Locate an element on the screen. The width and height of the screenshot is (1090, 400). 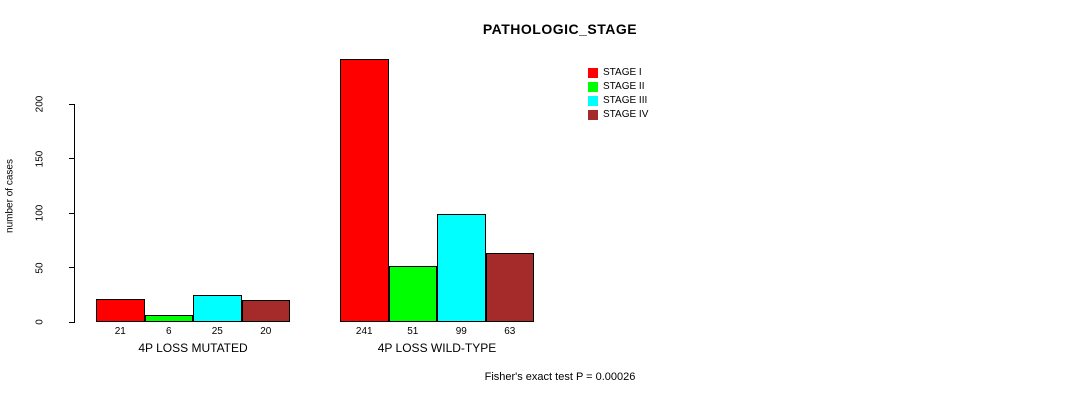
chart-title: PATHOLOGIC_STAGE is located at coordinates (560, 29).